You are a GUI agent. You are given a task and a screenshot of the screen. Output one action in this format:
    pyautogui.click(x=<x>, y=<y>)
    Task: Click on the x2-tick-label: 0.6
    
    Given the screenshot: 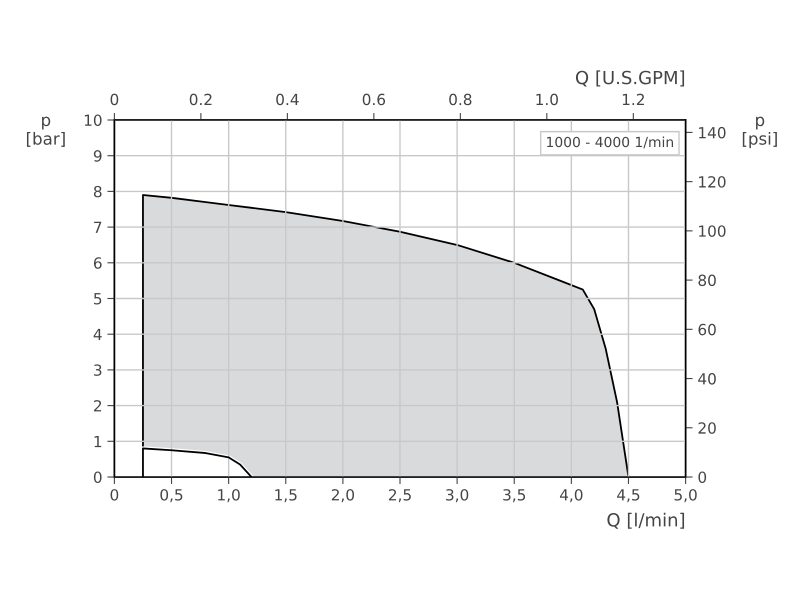 What is the action you would take?
    pyautogui.click(x=374, y=100)
    